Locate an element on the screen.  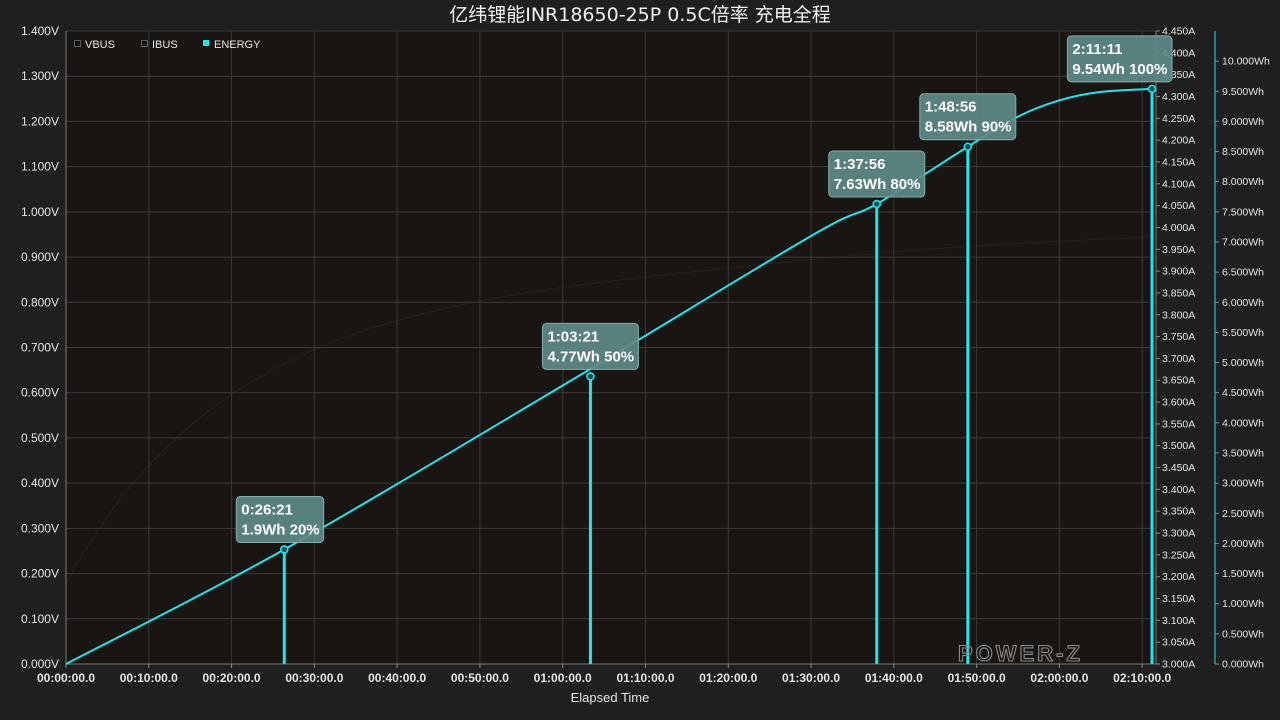
mid-tick-label: 3.300A is located at coordinates (1178, 534).